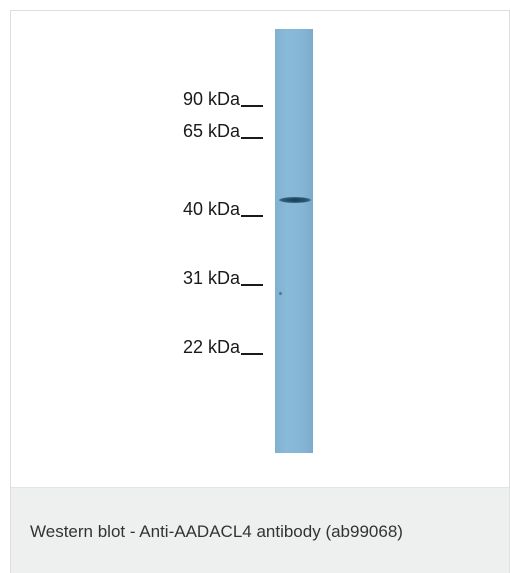 The height and width of the screenshot is (573, 510). Describe the element at coordinates (211, 131) in the screenshot. I see `marker-label: 65 kDa` at that location.